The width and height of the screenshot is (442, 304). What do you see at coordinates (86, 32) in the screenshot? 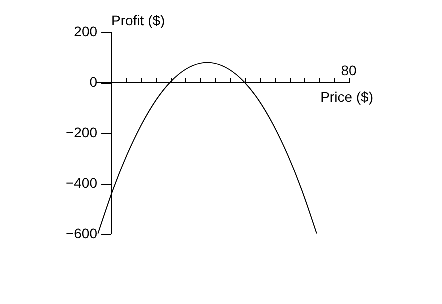
I see `y-tick-label: 200` at bounding box center [86, 32].